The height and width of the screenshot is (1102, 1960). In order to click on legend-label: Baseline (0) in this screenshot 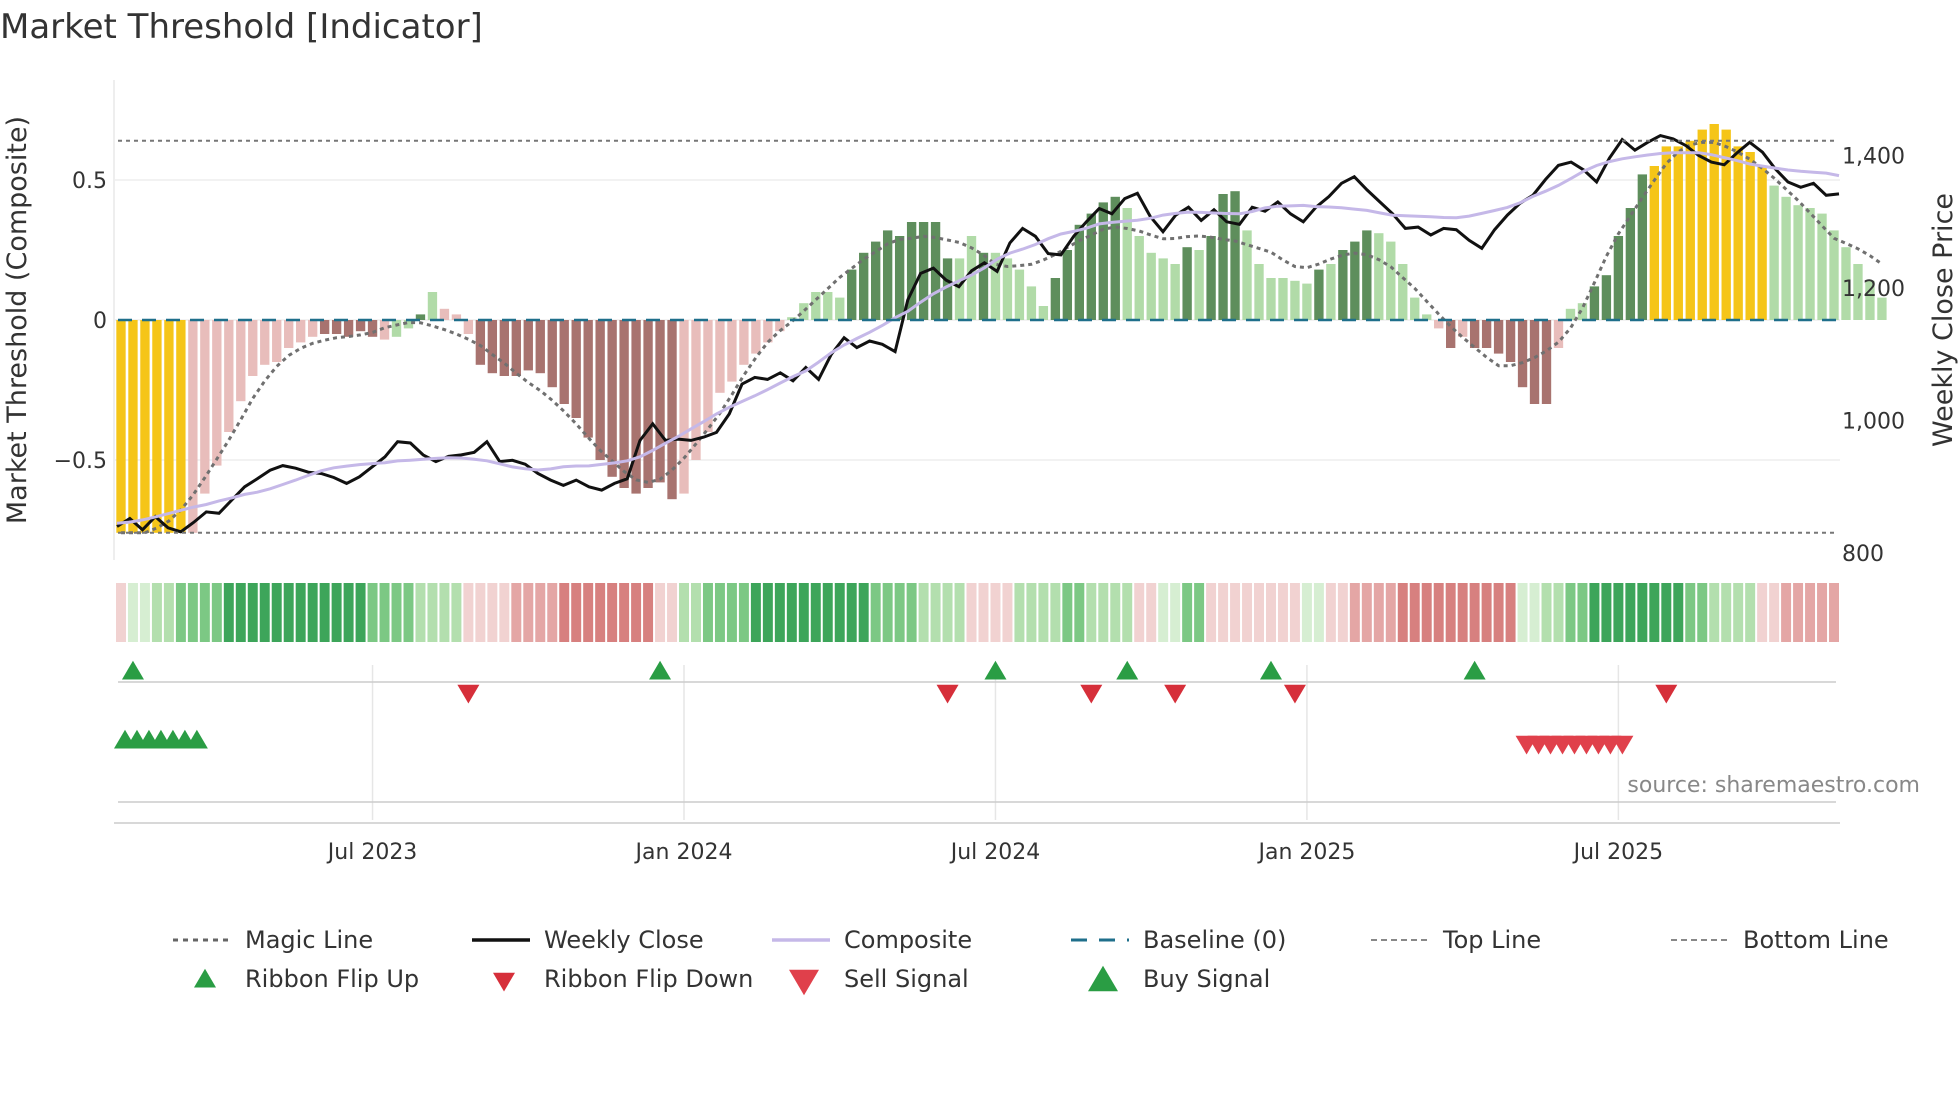, I will do `click(1214, 940)`.